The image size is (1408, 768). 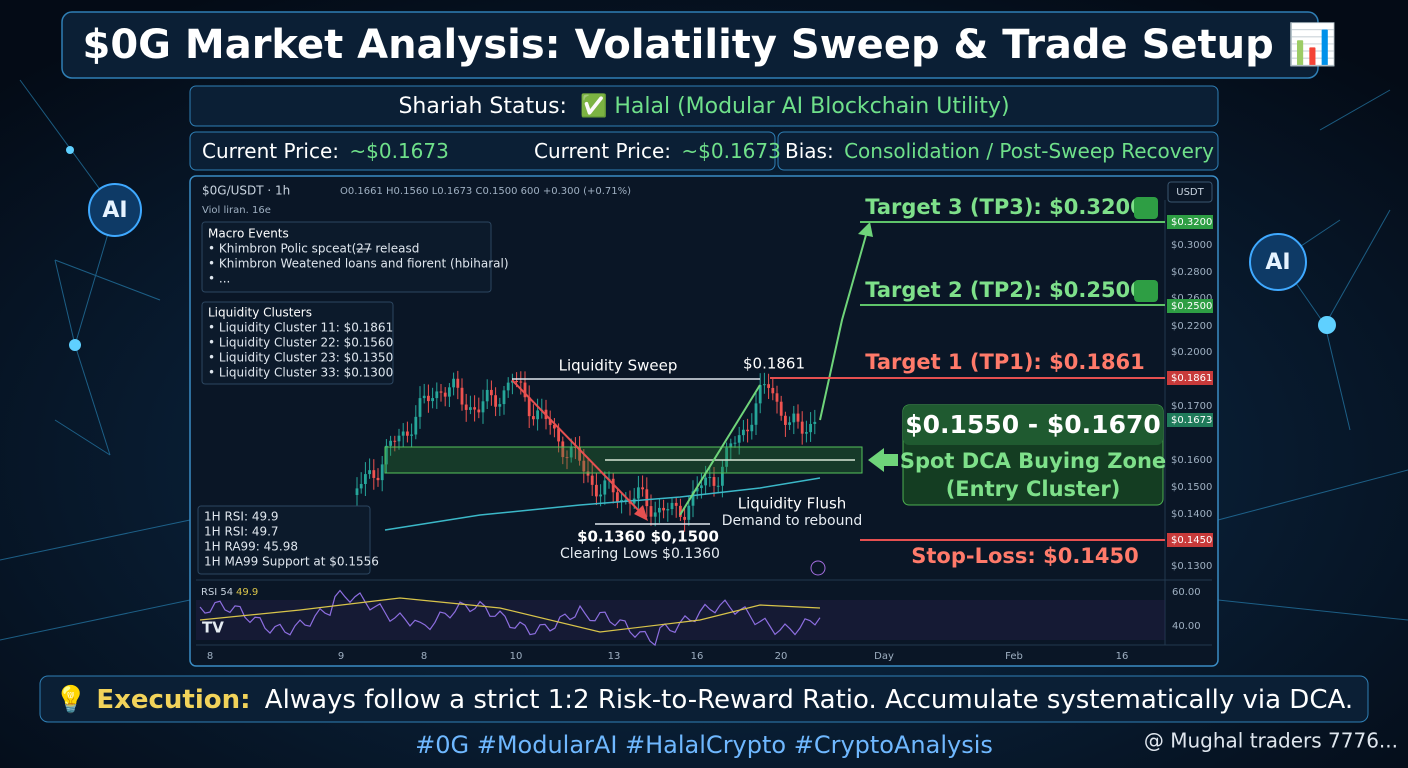 I want to click on node, so click(x=70, y=150).